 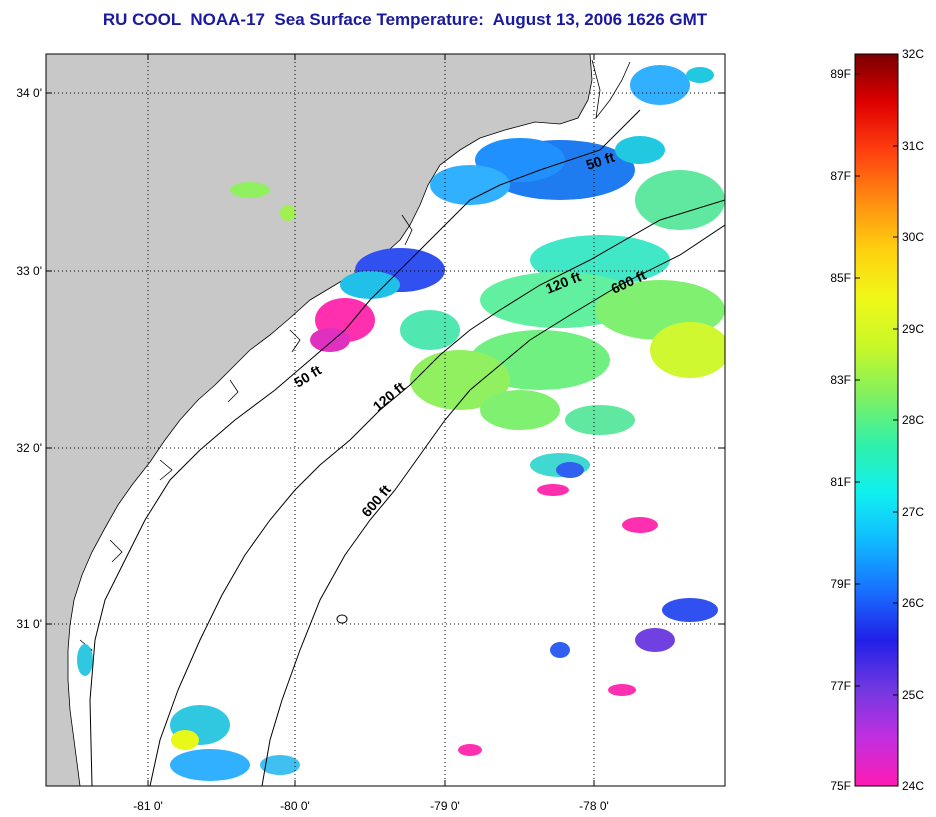 I want to click on colorbar-celsius-label: 32C, so click(x=913, y=54).